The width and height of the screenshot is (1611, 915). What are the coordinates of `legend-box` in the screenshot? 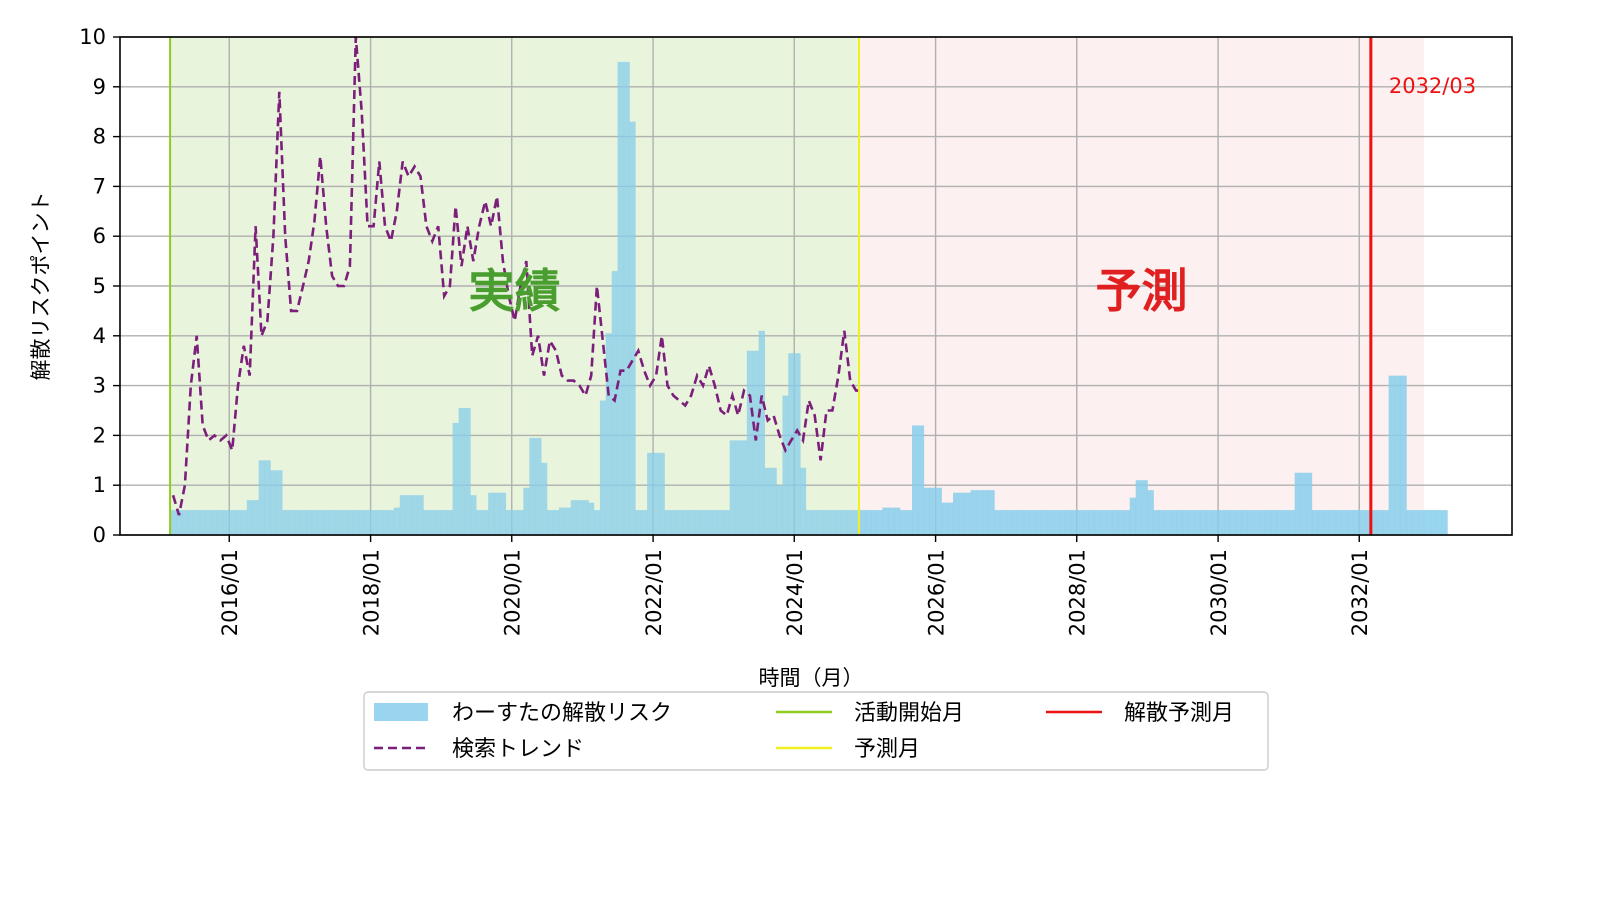 It's located at (816, 731).